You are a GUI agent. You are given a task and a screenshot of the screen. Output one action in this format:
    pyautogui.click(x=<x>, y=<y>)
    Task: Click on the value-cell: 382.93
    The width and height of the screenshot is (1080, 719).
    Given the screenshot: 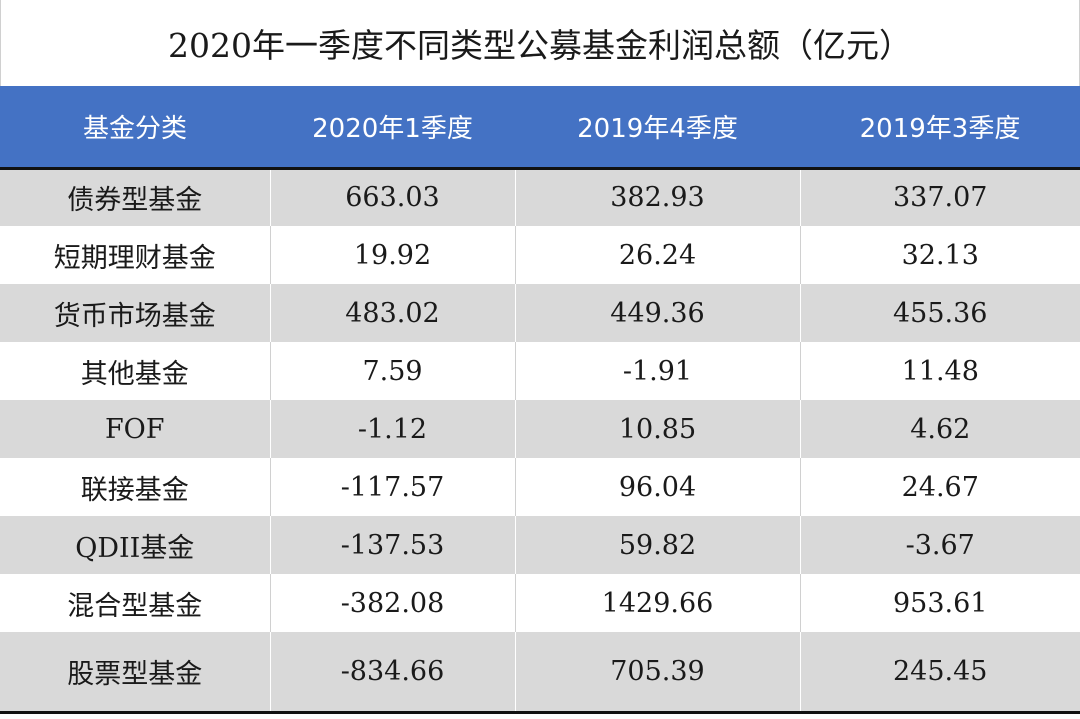 What is the action you would take?
    pyautogui.click(x=657, y=197)
    